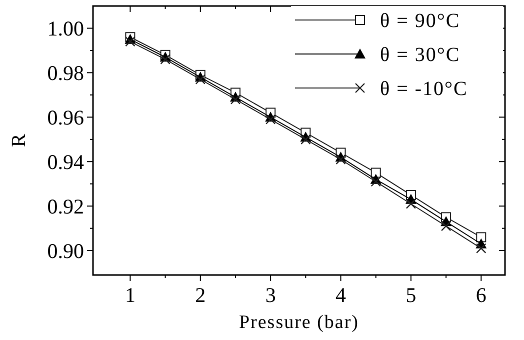 The image size is (524, 340). Describe the element at coordinates (481, 295) in the screenshot. I see `x-tick-label: 6` at that location.